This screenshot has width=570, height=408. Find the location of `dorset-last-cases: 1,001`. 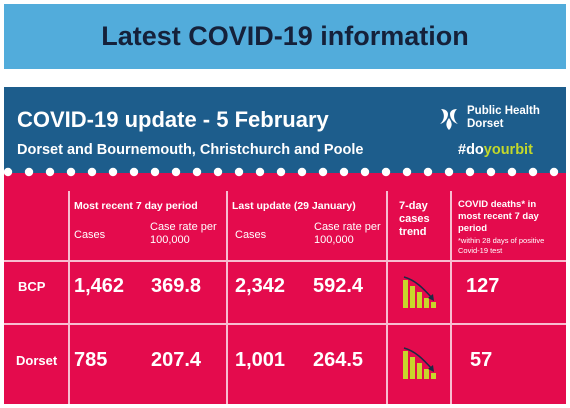

dorset-last-cases: 1,001 is located at coordinates (260, 360).